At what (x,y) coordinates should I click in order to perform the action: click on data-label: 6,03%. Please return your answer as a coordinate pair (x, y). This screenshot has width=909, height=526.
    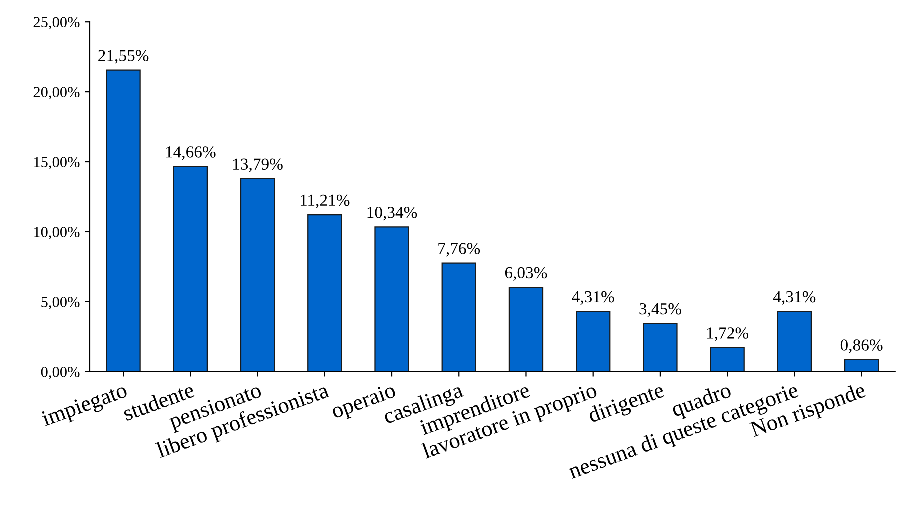
    Looking at the image, I should click on (526, 274).